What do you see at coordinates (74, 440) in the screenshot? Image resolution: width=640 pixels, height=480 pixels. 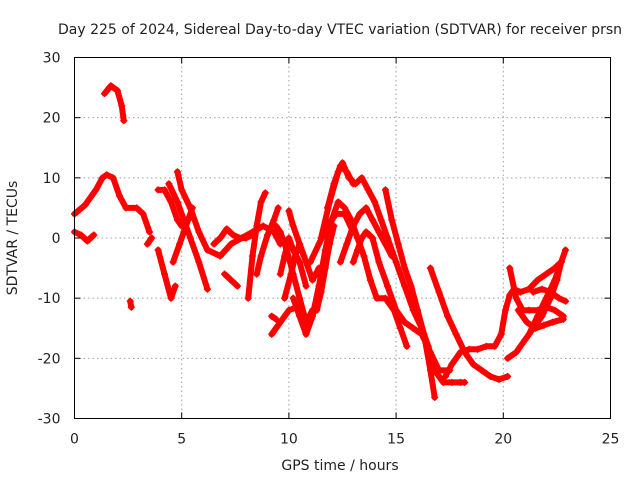 I see `x-tick-label: 0` at bounding box center [74, 440].